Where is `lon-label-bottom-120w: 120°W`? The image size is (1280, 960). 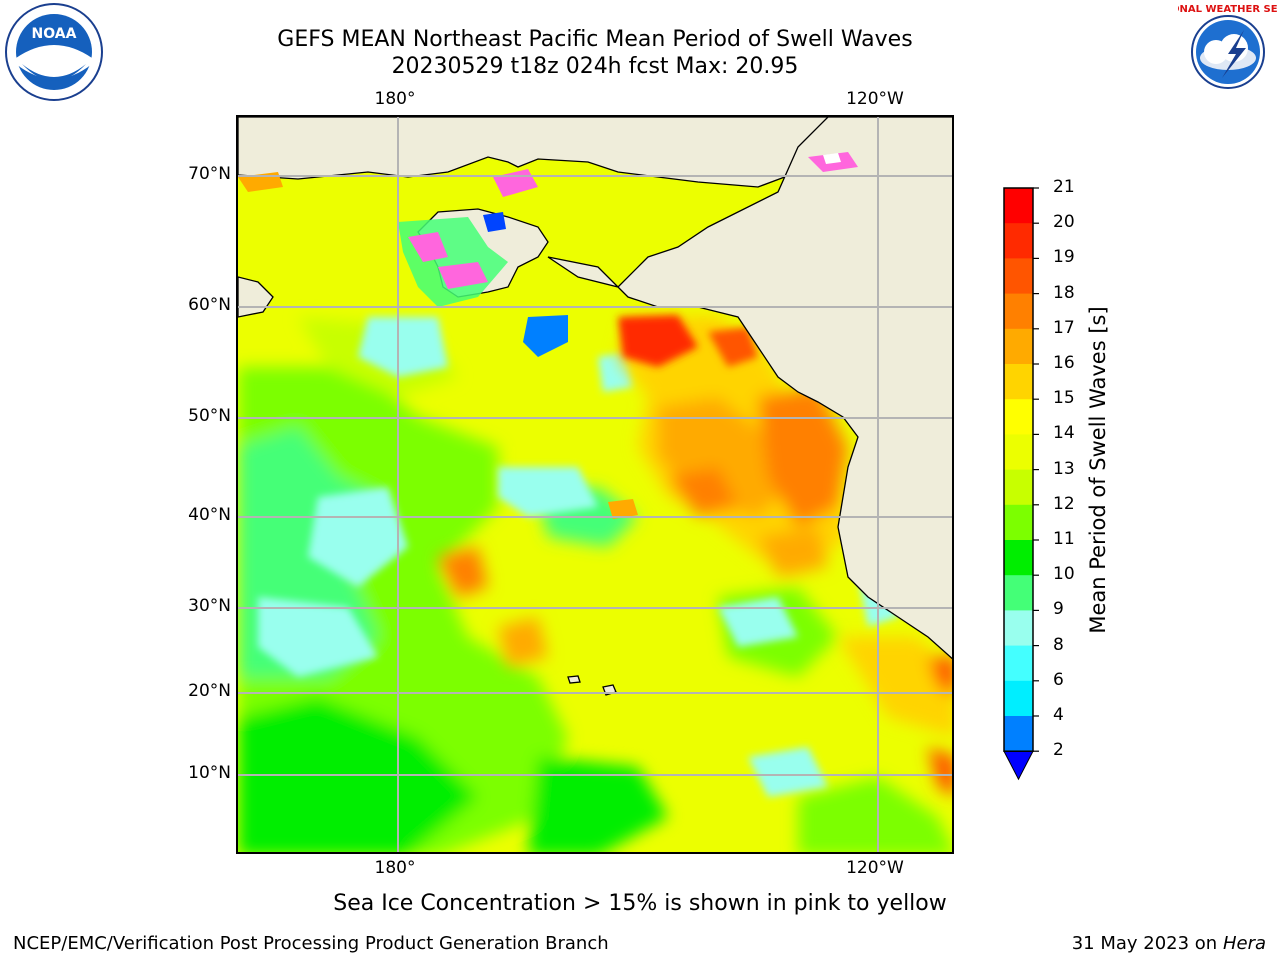 lon-label-bottom-120w: 120°W is located at coordinates (875, 868).